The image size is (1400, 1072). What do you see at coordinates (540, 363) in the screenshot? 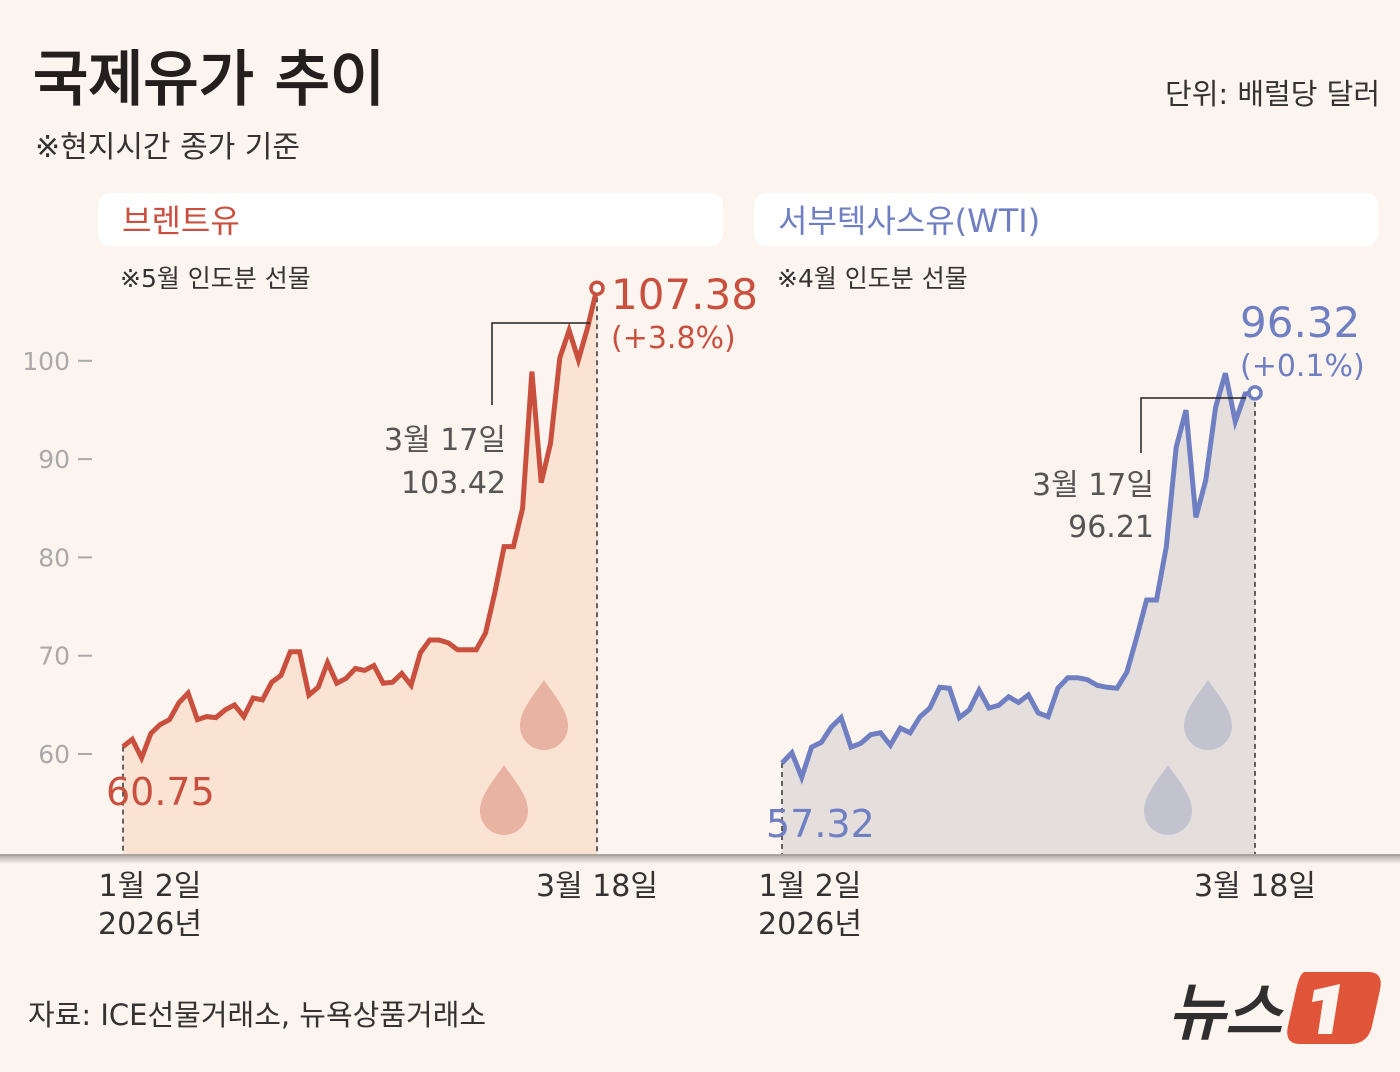
I see `brent-annotation-leader` at bounding box center [540, 363].